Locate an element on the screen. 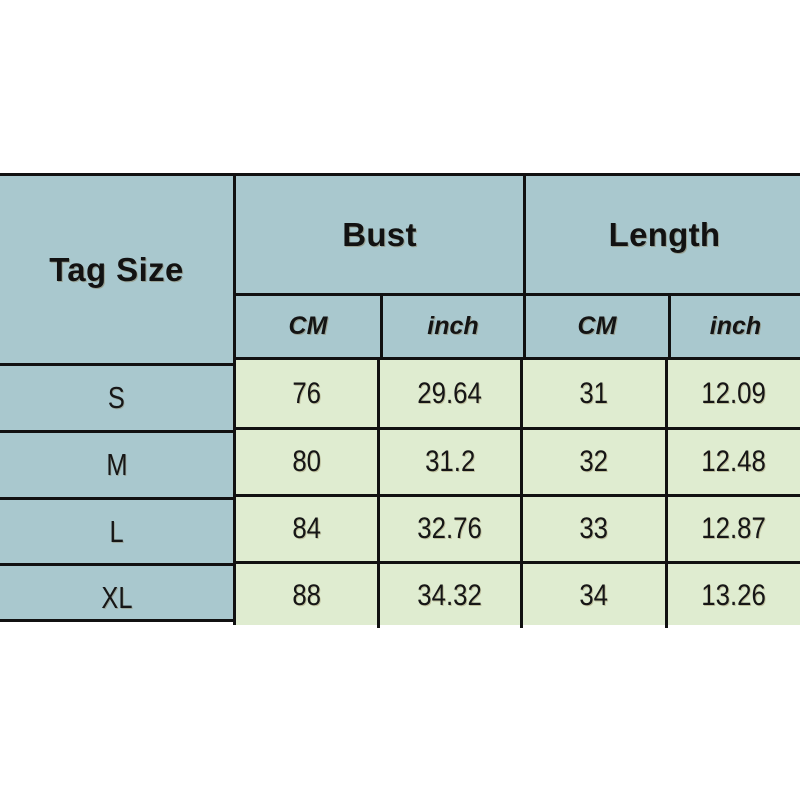  unit-header-length-inch: inch is located at coordinates (734, 326).